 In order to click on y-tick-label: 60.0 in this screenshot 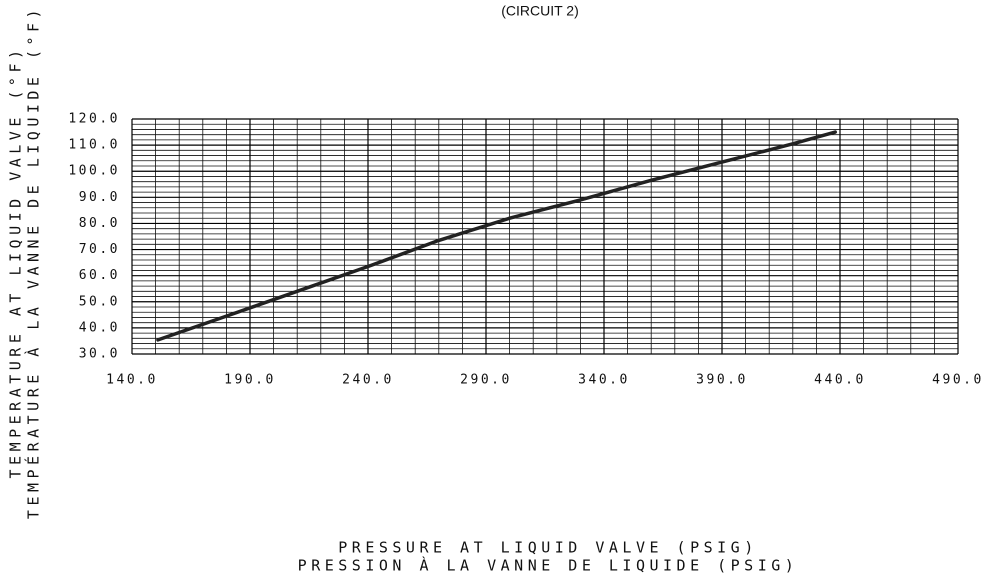, I will do `click(99, 275)`.